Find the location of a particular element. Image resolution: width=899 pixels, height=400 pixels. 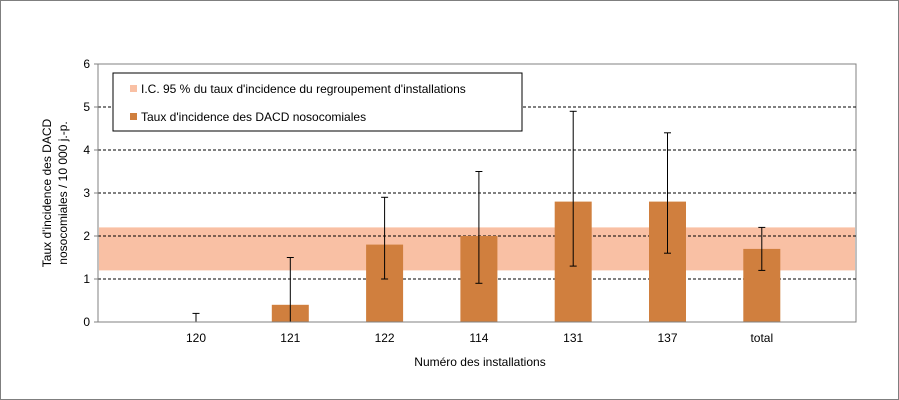

y-tick-label-0: 0 is located at coordinates (86, 322).